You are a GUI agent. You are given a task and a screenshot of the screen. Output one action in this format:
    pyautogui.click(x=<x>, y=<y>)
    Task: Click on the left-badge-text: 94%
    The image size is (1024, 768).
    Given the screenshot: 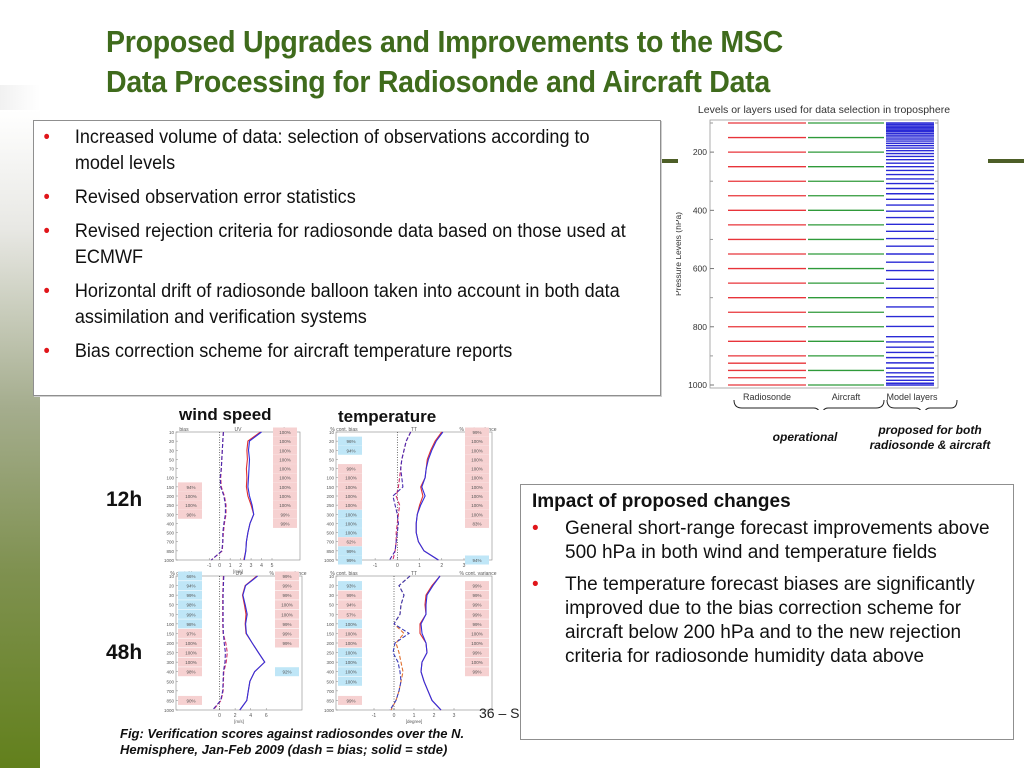 What is the action you would take?
    pyautogui.click(x=350, y=605)
    